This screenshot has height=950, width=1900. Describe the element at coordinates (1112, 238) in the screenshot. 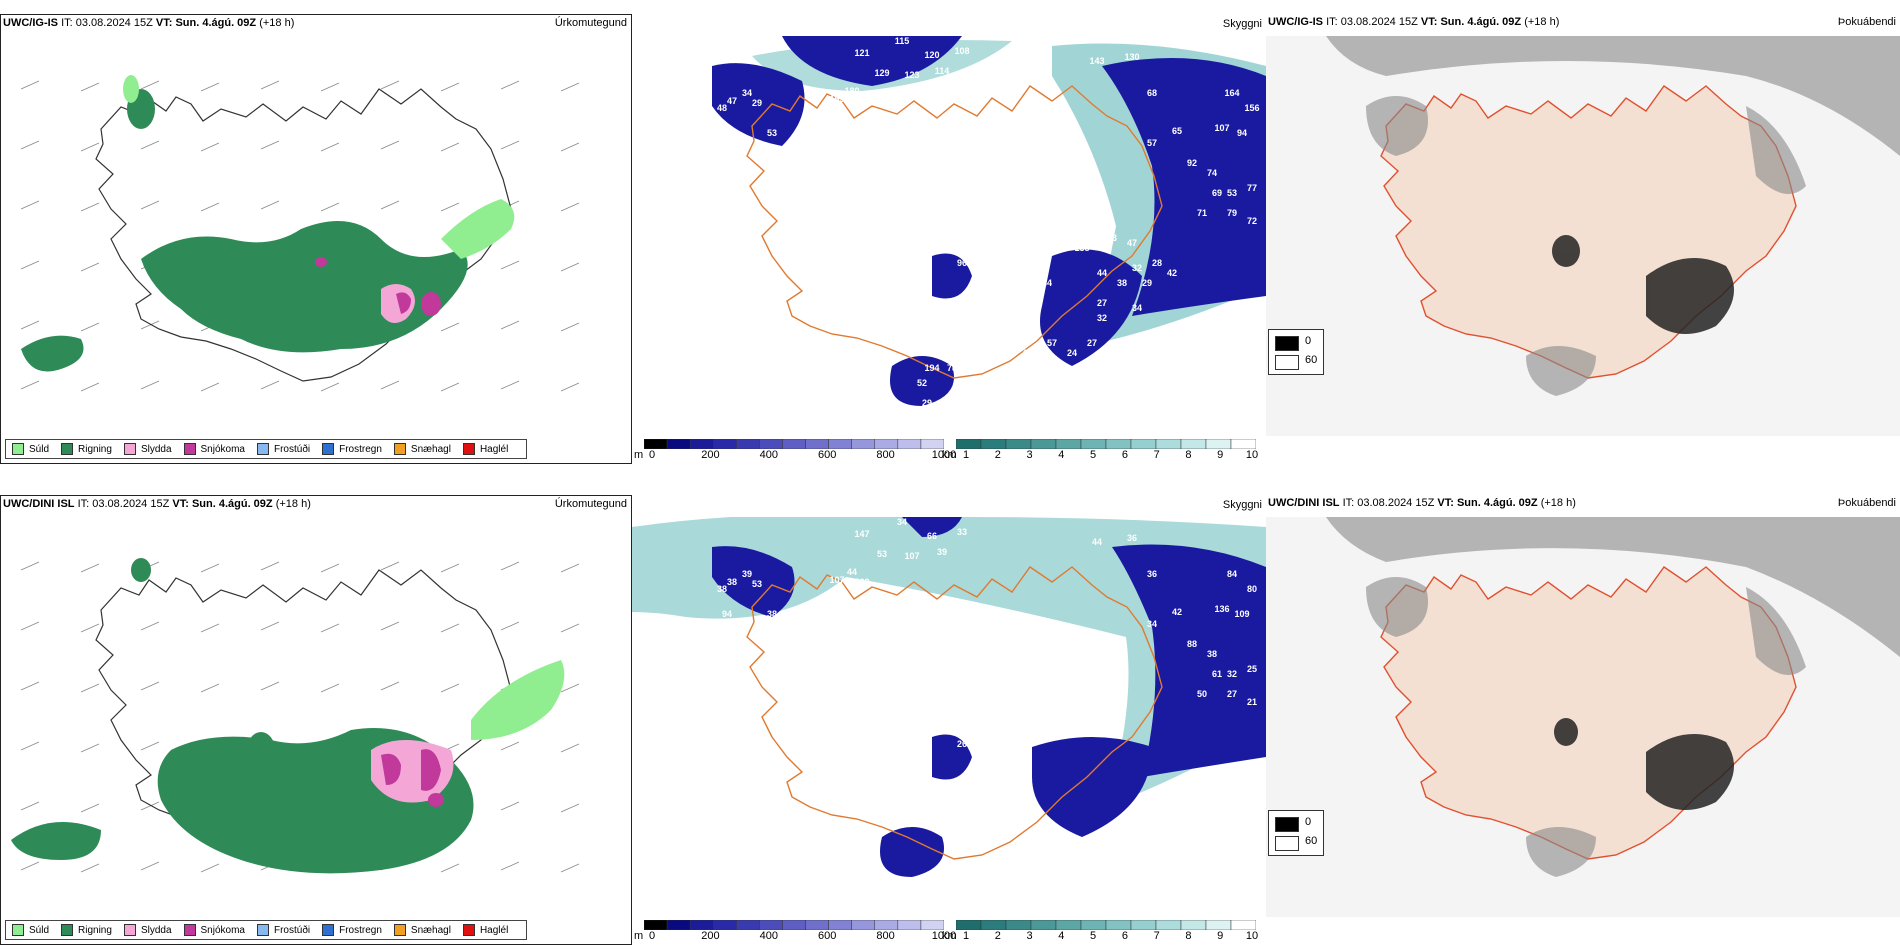

I see `cloud-base-label: 13` at that location.